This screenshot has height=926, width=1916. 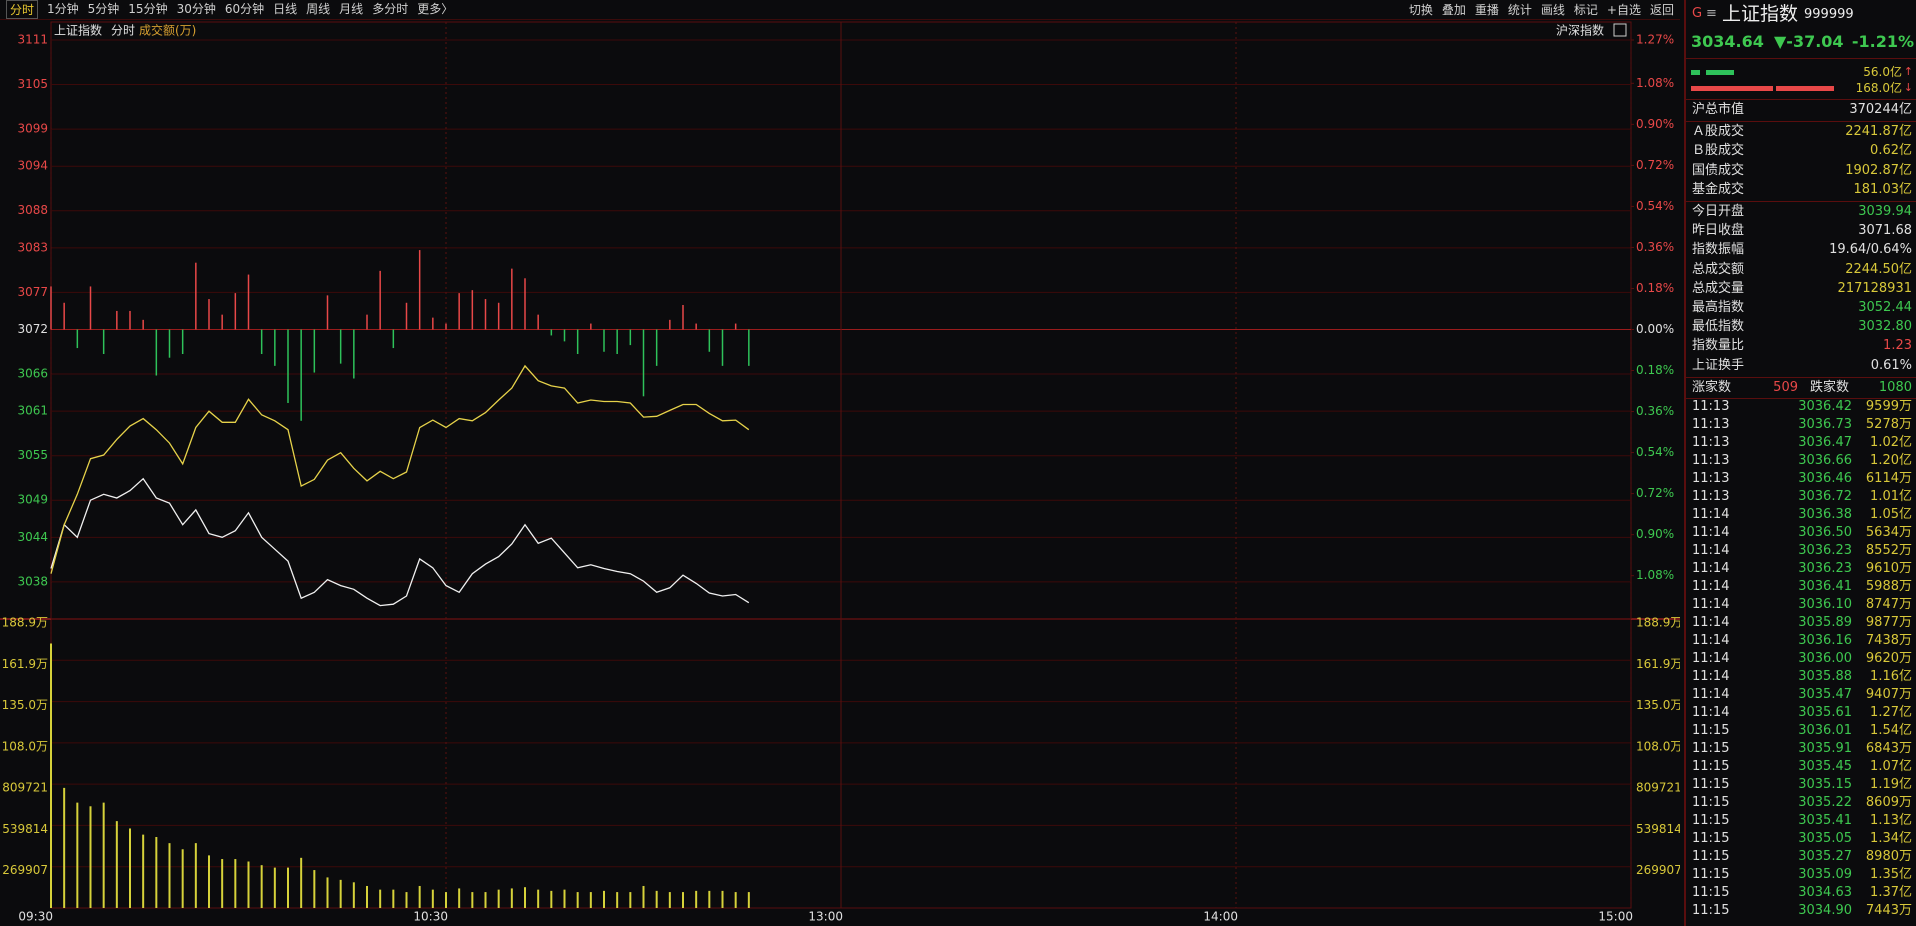 I want to click on tick-volume: 1.37亿, so click(x=1891, y=892).